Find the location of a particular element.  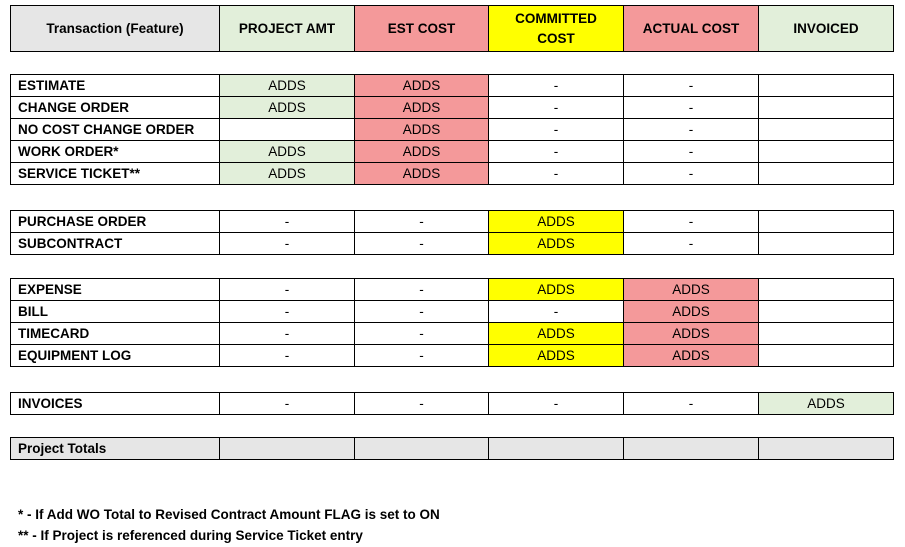

row-label: WORK ORDER* is located at coordinates (115, 151).